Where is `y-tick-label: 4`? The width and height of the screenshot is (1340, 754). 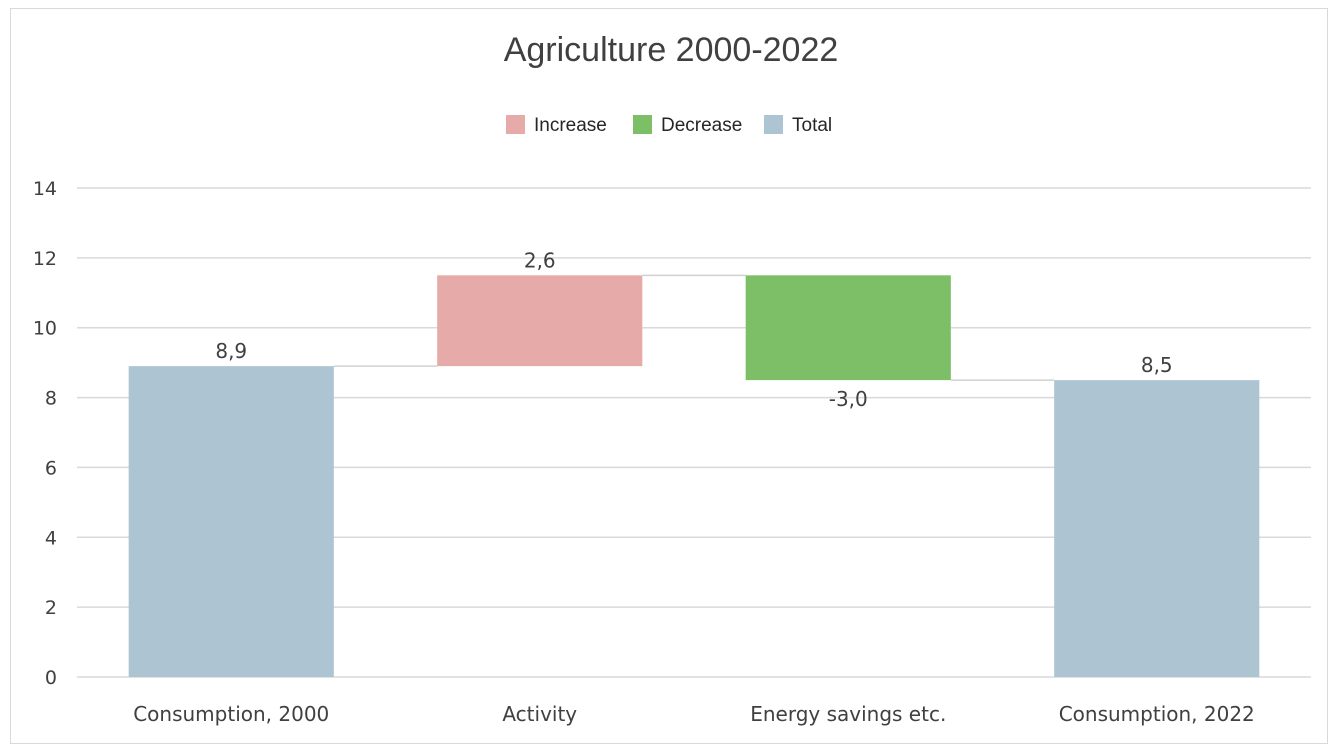 y-tick-label: 4 is located at coordinates (51, 538).